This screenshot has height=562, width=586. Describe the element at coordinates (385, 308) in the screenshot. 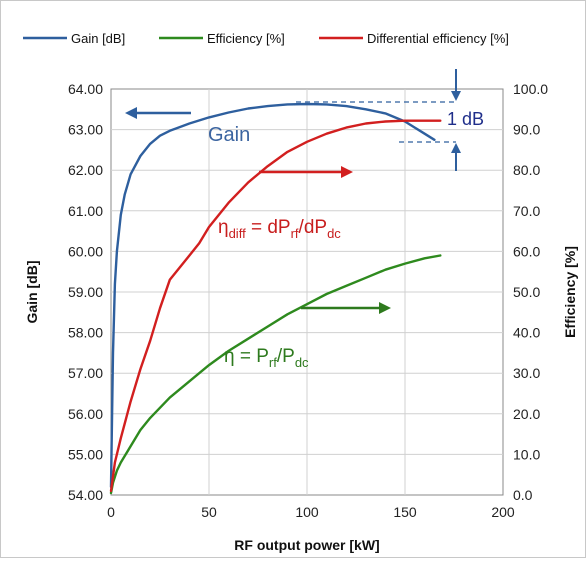

I see `eff-arrow-head` at that location.